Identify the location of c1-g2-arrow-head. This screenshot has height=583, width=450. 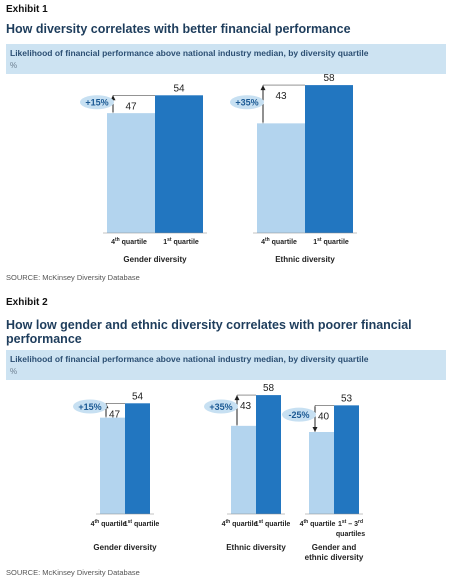
(263, 88).